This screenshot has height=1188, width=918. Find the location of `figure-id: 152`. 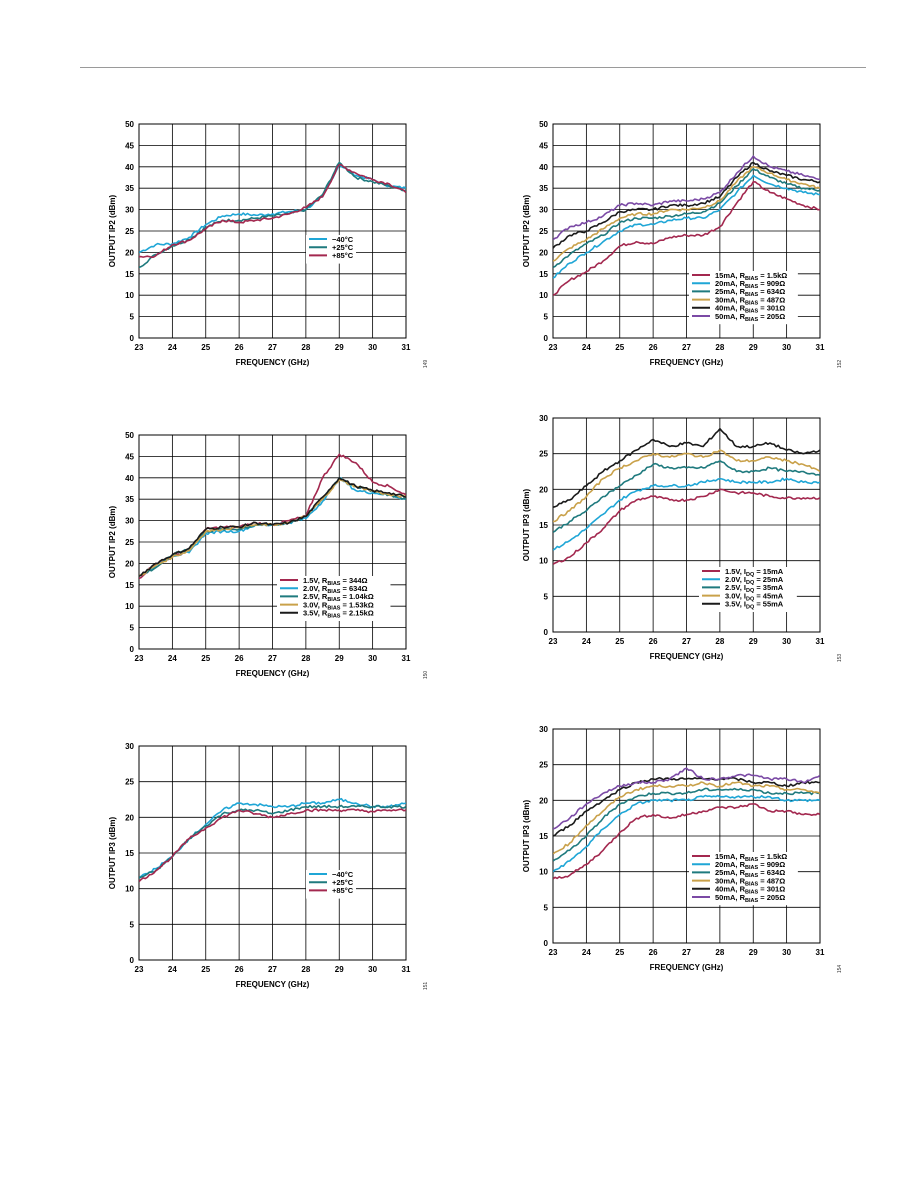

figure-id: 152 is located at coordinates (840, 364).